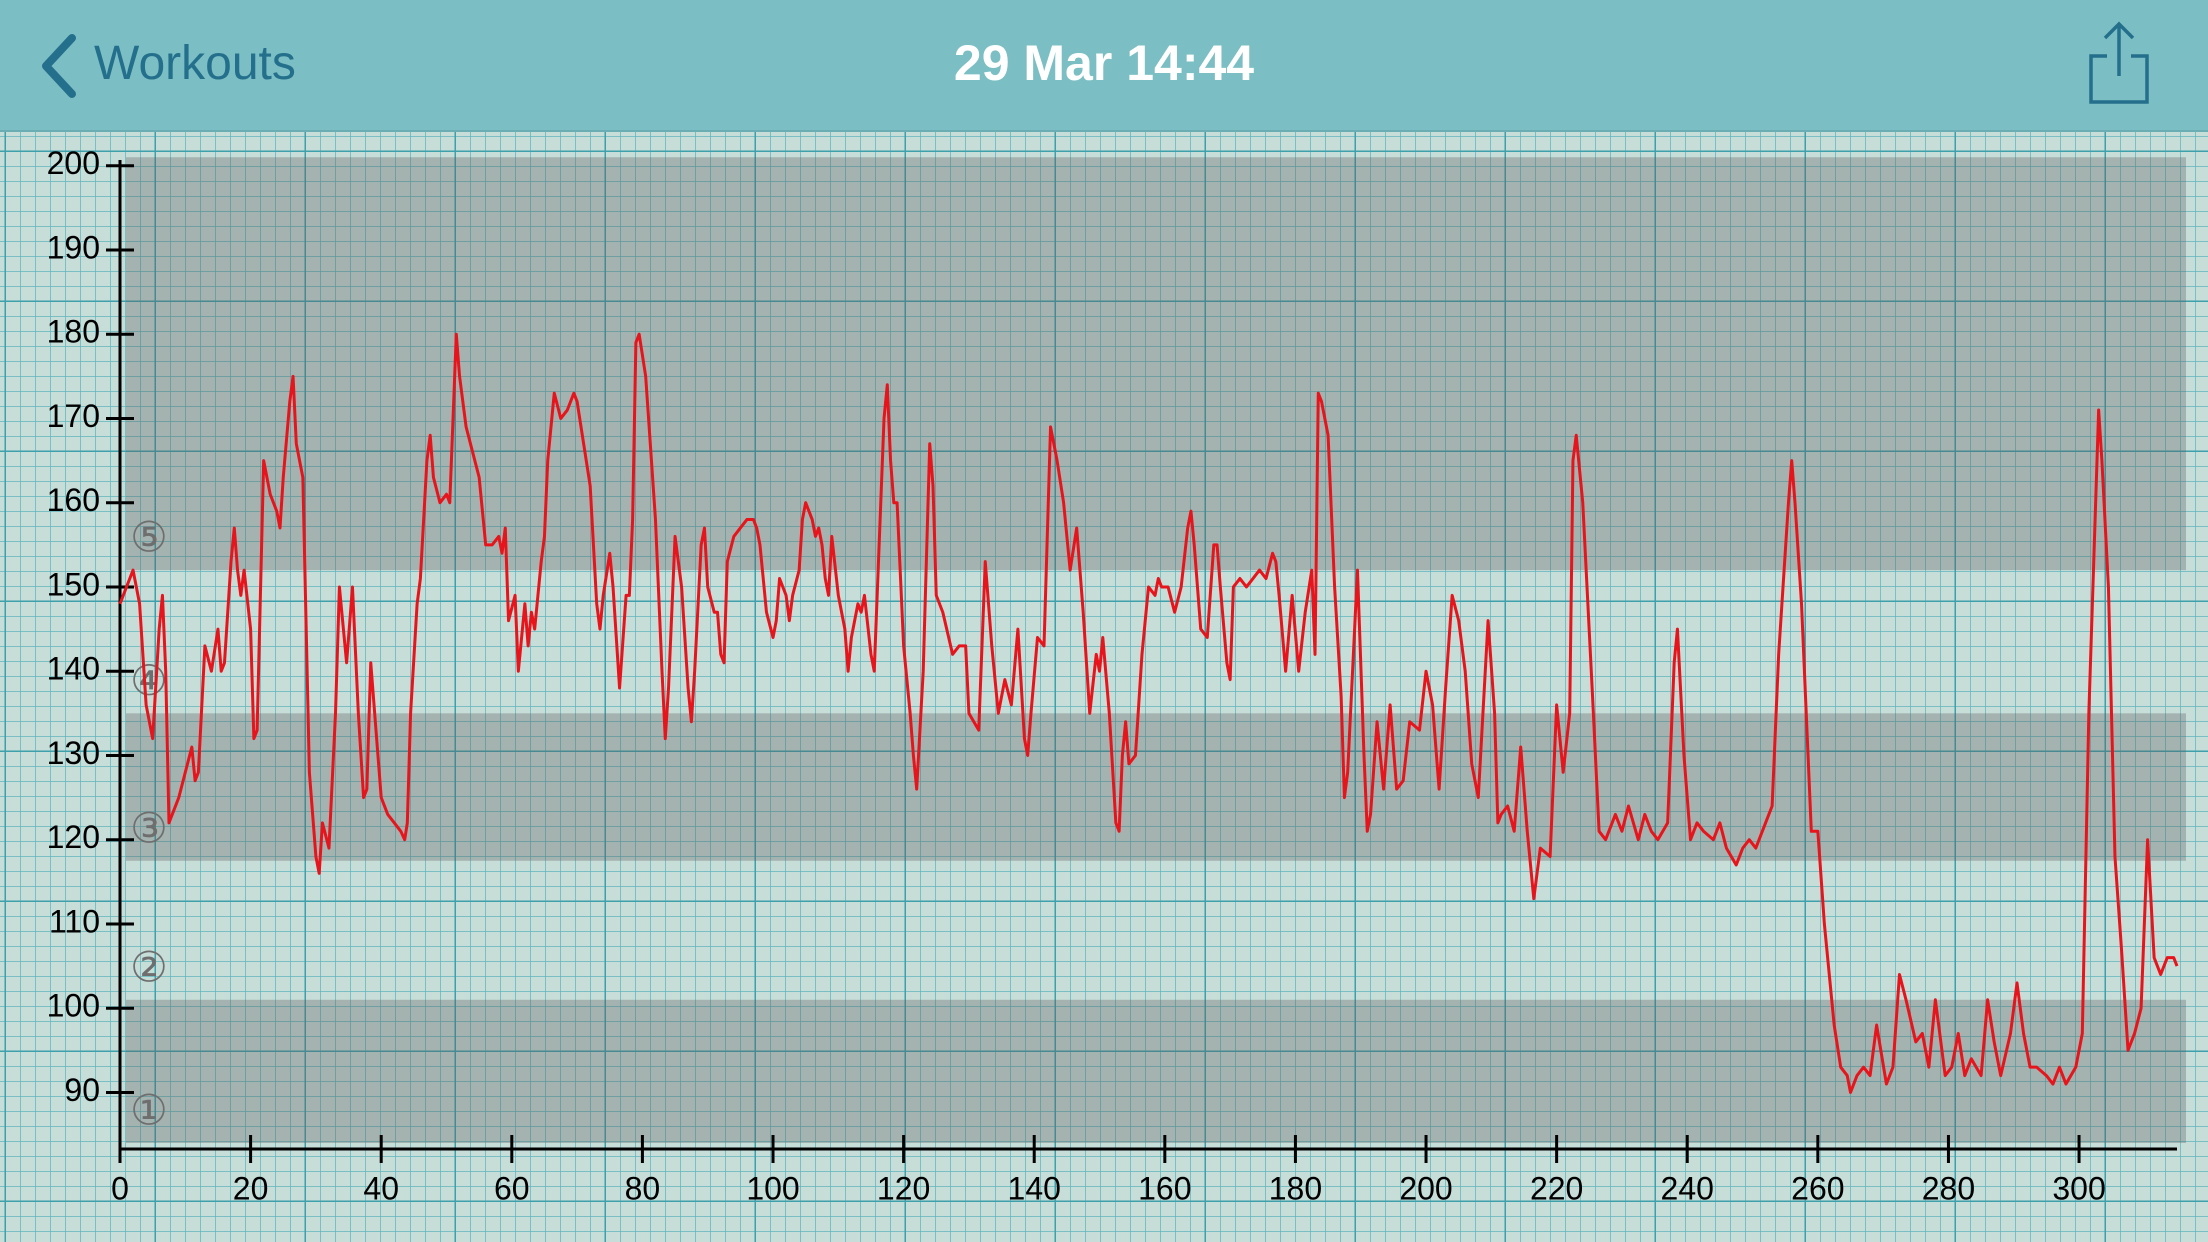  I want to click on x-tick-label: 40, so click(381, 1188).